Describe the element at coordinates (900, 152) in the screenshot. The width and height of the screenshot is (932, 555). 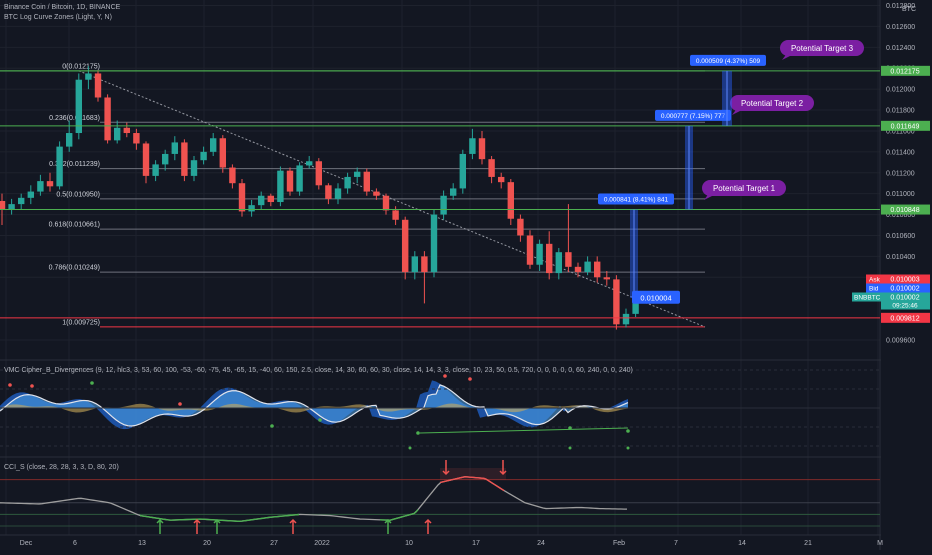
I see `price-tick-label: 0.011400` at that location.